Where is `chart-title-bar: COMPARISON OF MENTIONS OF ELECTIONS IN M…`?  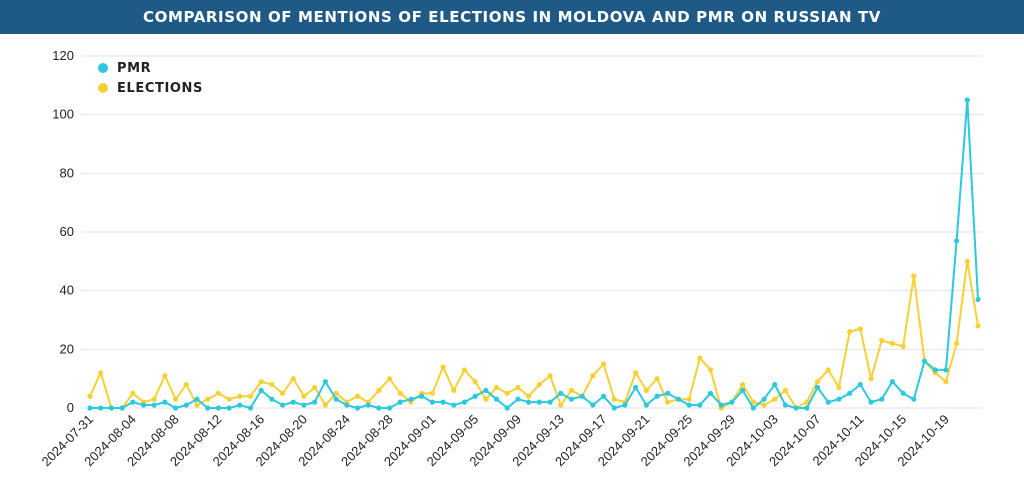
chart-title-bar: COMPARISON OF MENTIONS OF ELECTIONS IN M… is located at coordinates (512, 17).